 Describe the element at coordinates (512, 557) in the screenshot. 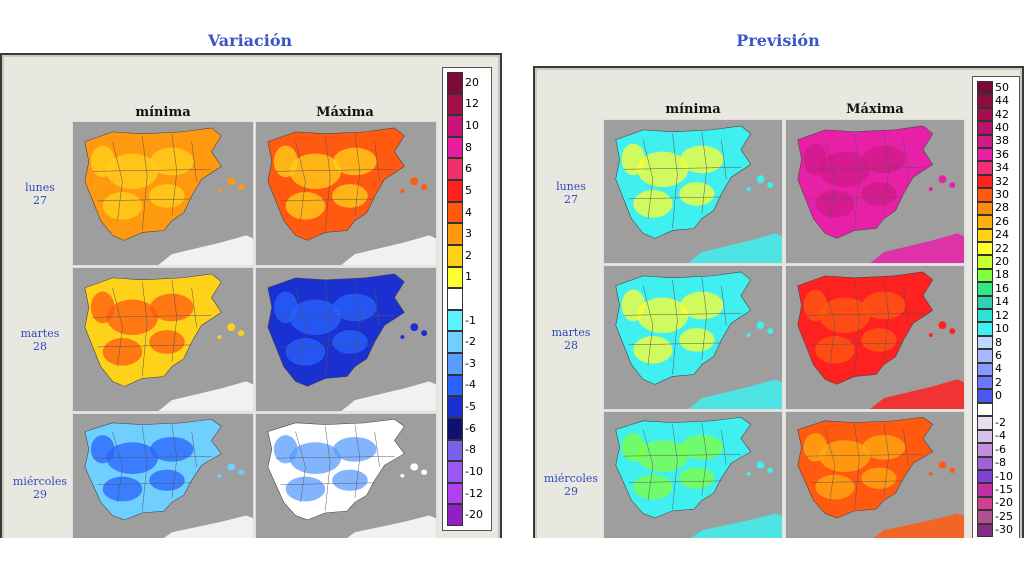

I see `page-bottom-margin` at that location.